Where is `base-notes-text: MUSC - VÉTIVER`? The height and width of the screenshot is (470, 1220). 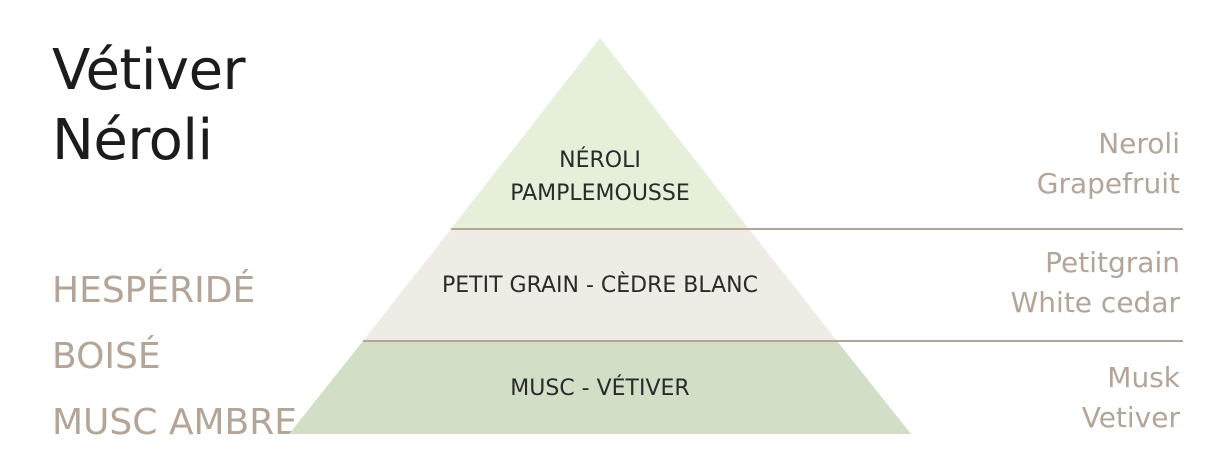
base-notes-text: MUSC - VÉTIVER is located at coordinates (600, 388).